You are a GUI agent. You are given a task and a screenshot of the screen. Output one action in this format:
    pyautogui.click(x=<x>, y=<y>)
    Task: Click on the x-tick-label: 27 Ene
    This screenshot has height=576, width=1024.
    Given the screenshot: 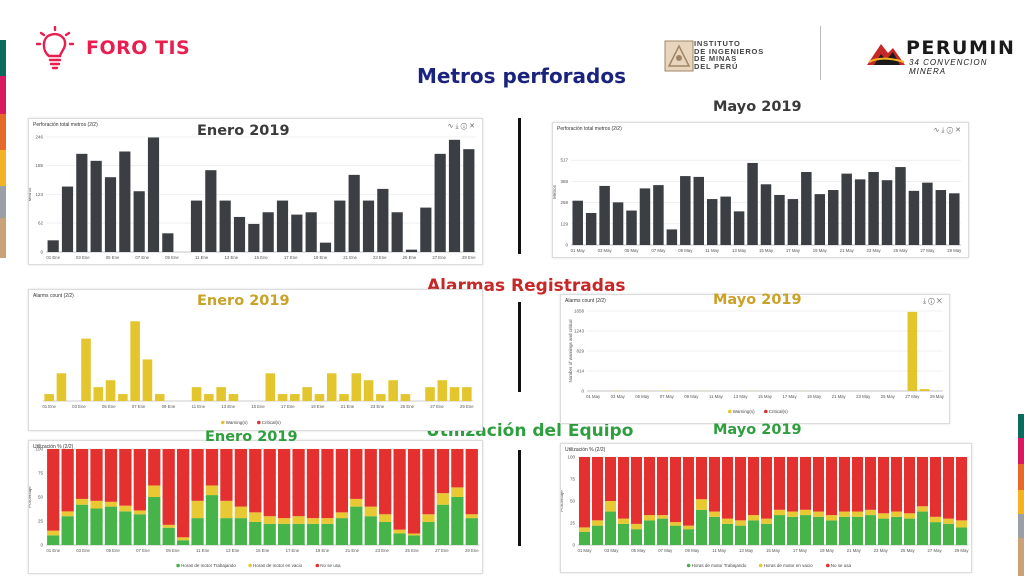 What is the action you would take?
    pyautogui.click(x=439, y=257)
    